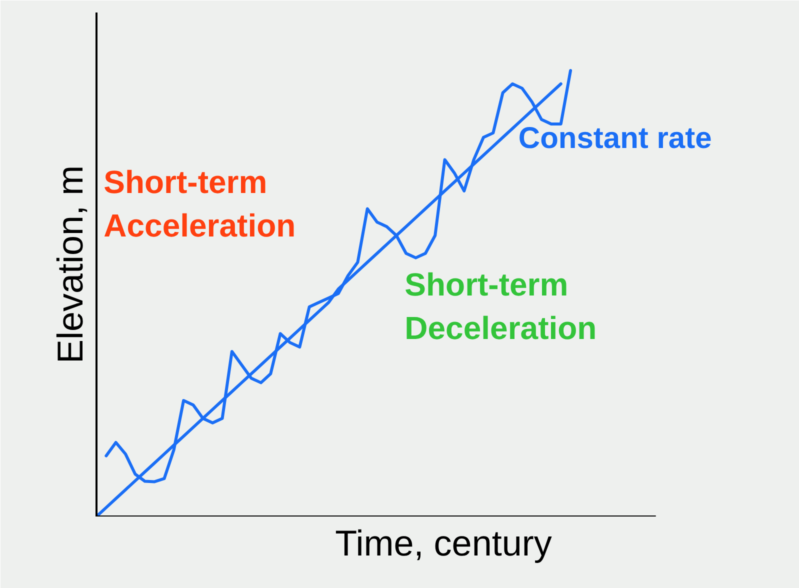 The image size is (799, 588). What do you see at coordinates (500, 306) in the screenshot?
I see `annotation: Short-term Deceleration` at bounding box center [500, 306].